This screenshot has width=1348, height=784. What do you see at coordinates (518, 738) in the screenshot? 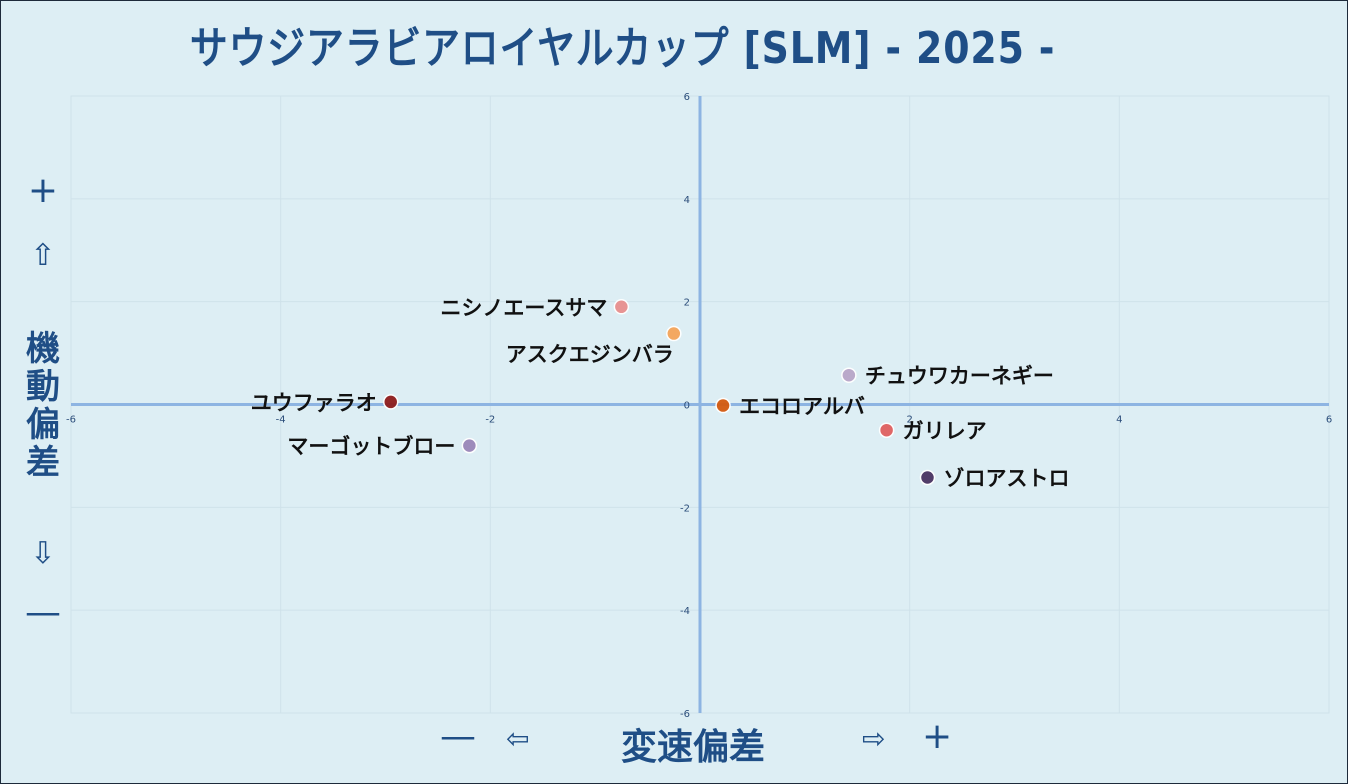
I see `left-arrow-icon: ⇦` at bounding box center [518, 738].